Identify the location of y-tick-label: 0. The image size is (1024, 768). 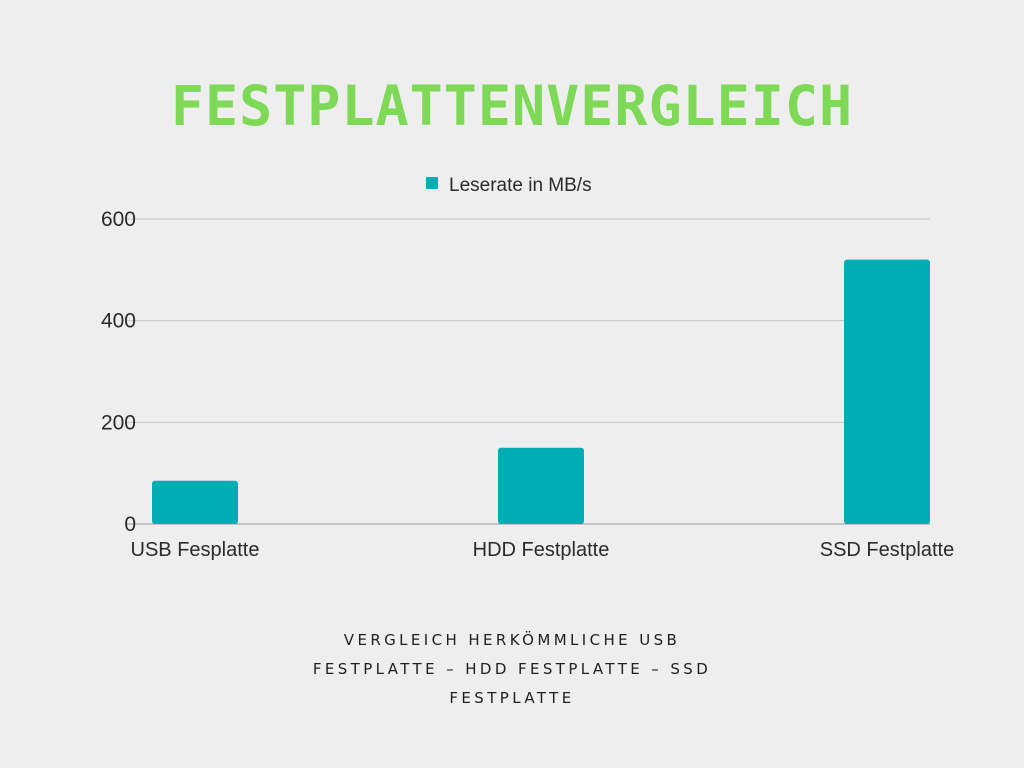
(130, 524).